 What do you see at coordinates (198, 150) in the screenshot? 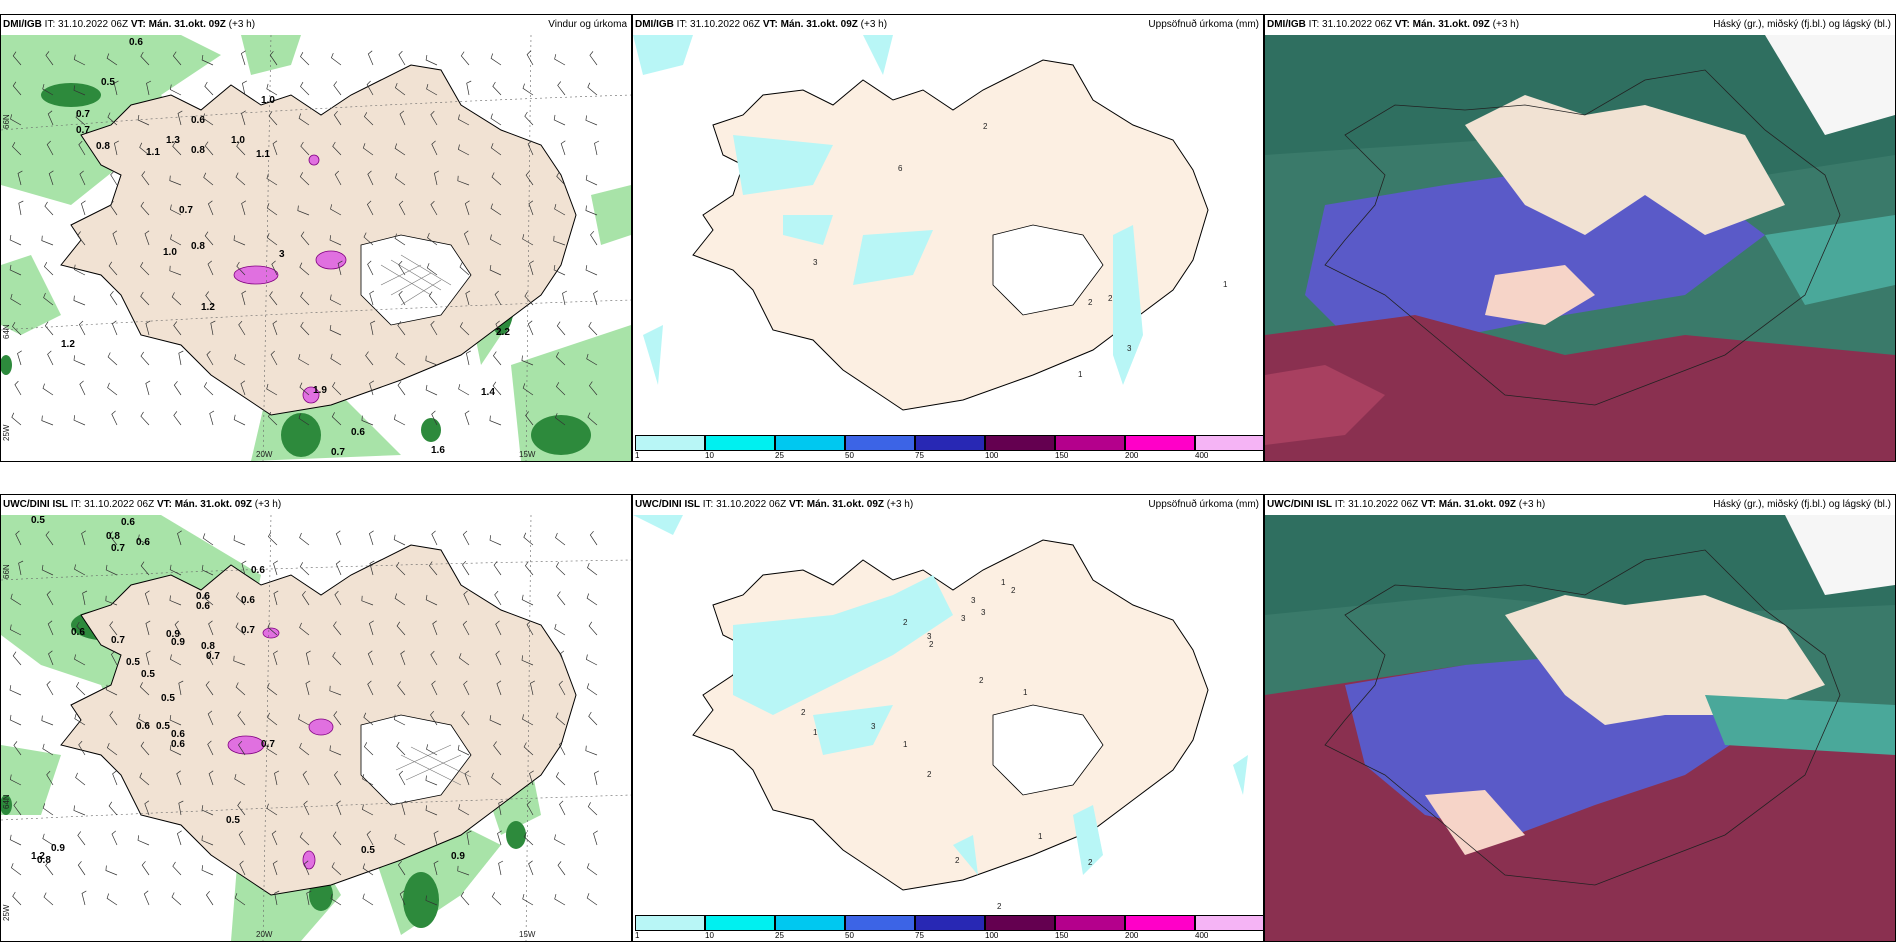
I see `map-value-label: 0.8` at bounding box center [198, 150].